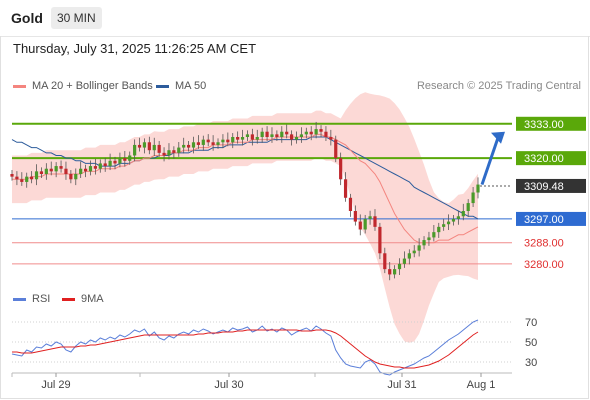 This screenshot has width=590, height=400. I want to click on timeframe-button: 30 MIN, so click(76, 18).